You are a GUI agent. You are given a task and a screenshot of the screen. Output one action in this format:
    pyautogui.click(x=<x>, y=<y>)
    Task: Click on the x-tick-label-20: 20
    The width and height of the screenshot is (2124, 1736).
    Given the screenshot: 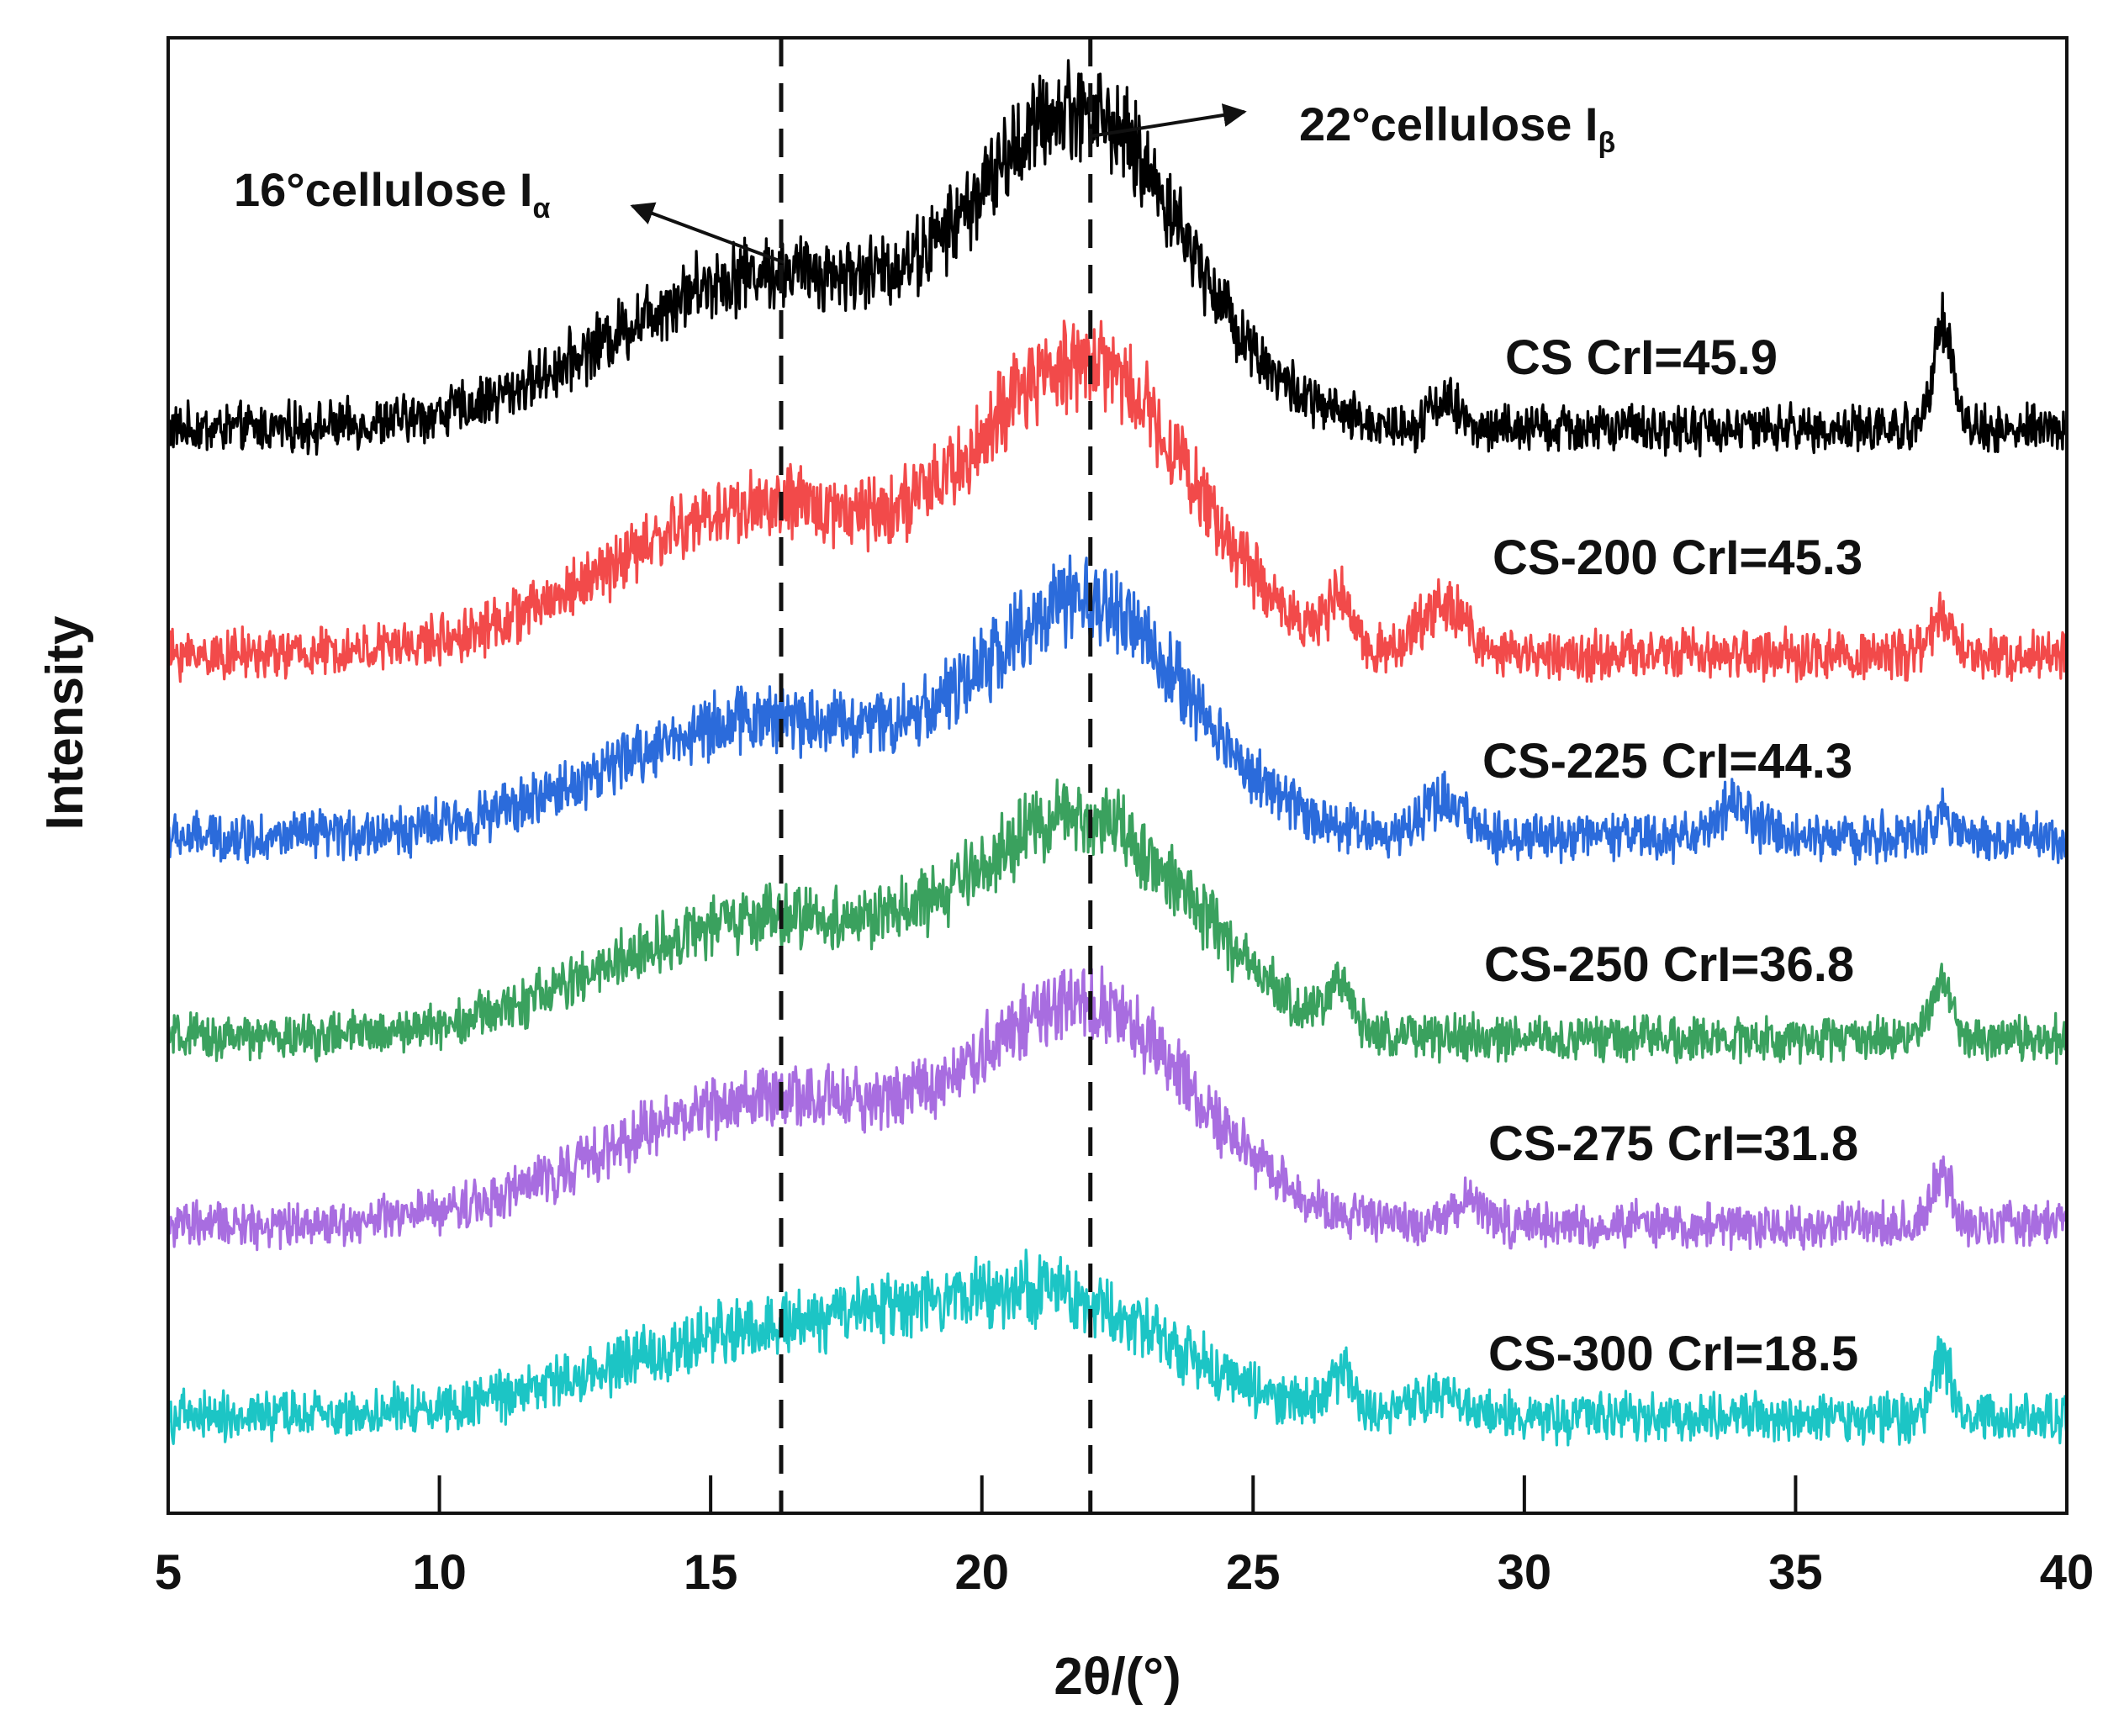 What is the action you would take?
    pyautogui.click(x=982, y=1572)
    